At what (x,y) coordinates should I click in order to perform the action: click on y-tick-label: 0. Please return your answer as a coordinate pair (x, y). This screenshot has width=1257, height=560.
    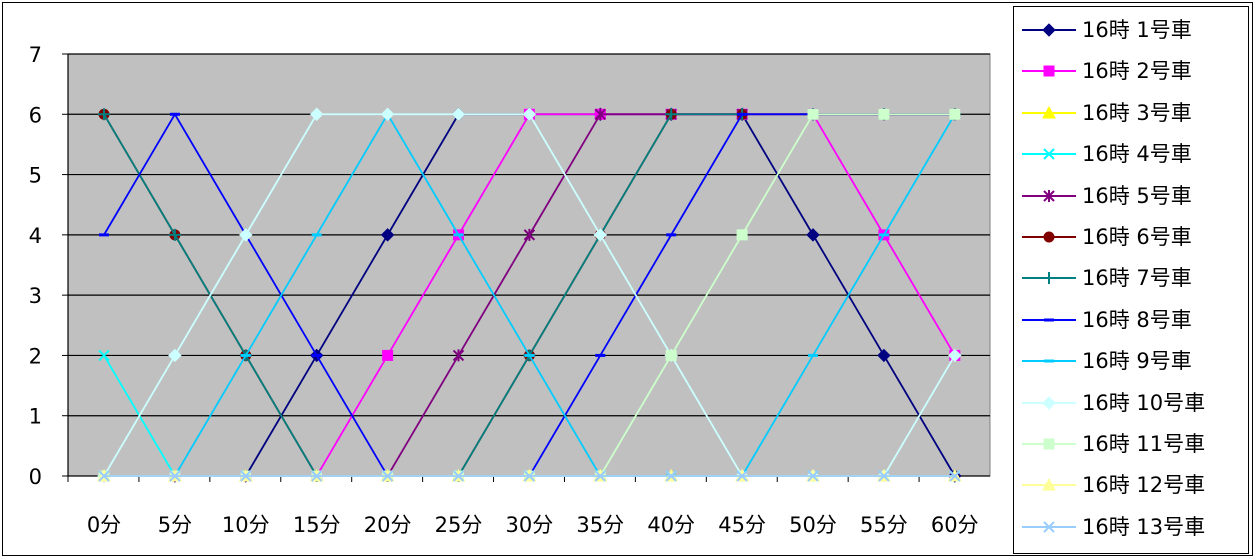
    Looking at the image, I should click on (35, 477).